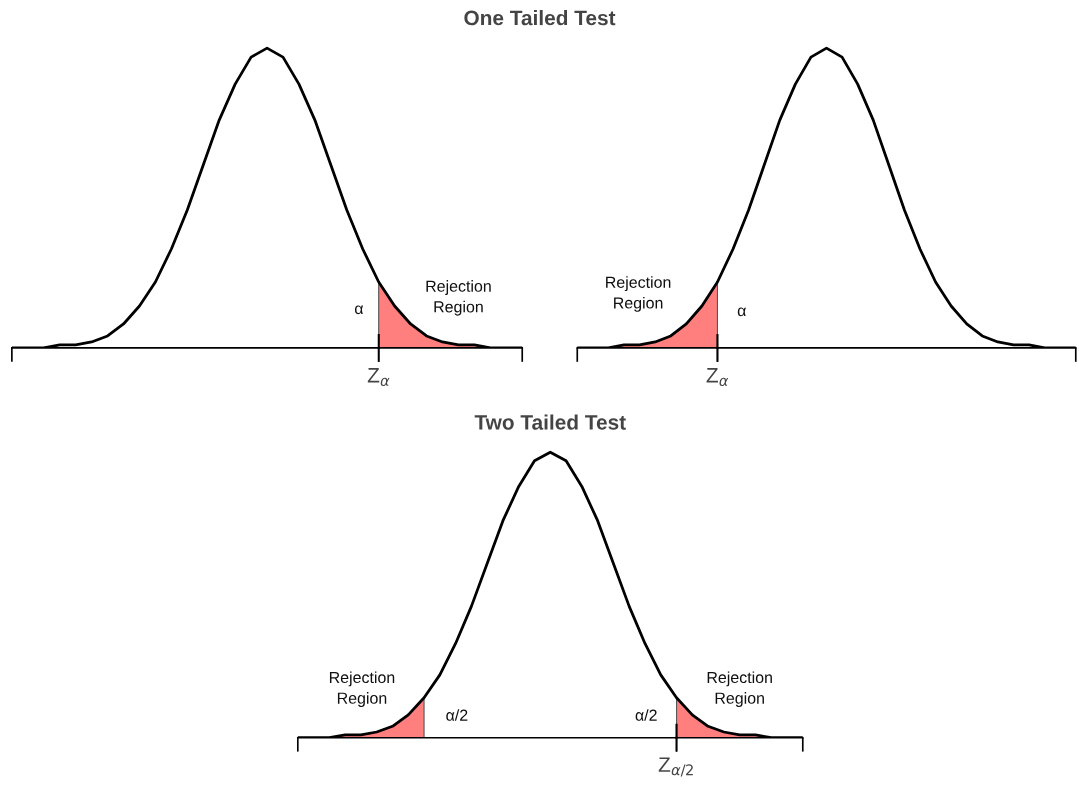  Describe the element at coordinates (540, 18) in the screenshot. I see `chart-title: One Tailed Test` at that location.